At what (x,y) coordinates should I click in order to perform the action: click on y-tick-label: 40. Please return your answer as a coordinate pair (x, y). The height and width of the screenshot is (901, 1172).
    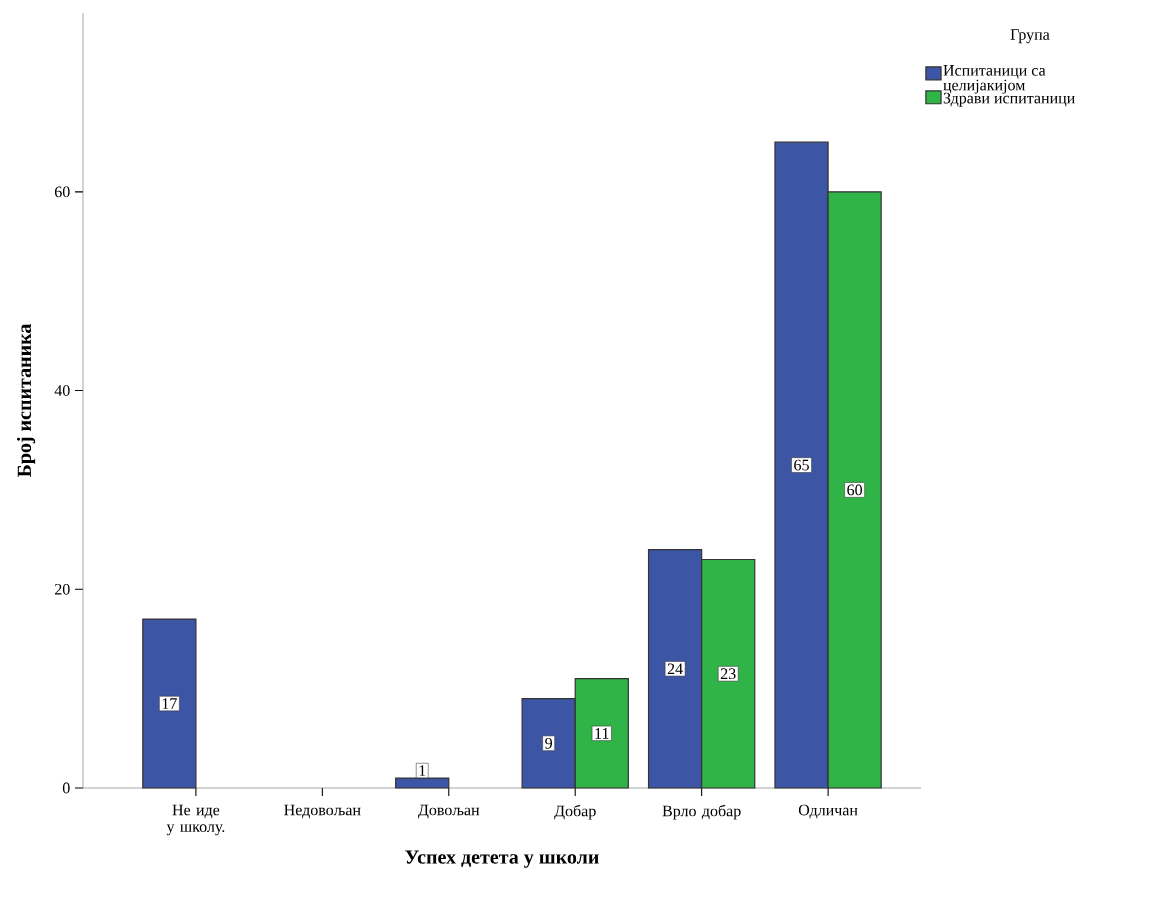
    Looking at the image, I should click on (62, 390).